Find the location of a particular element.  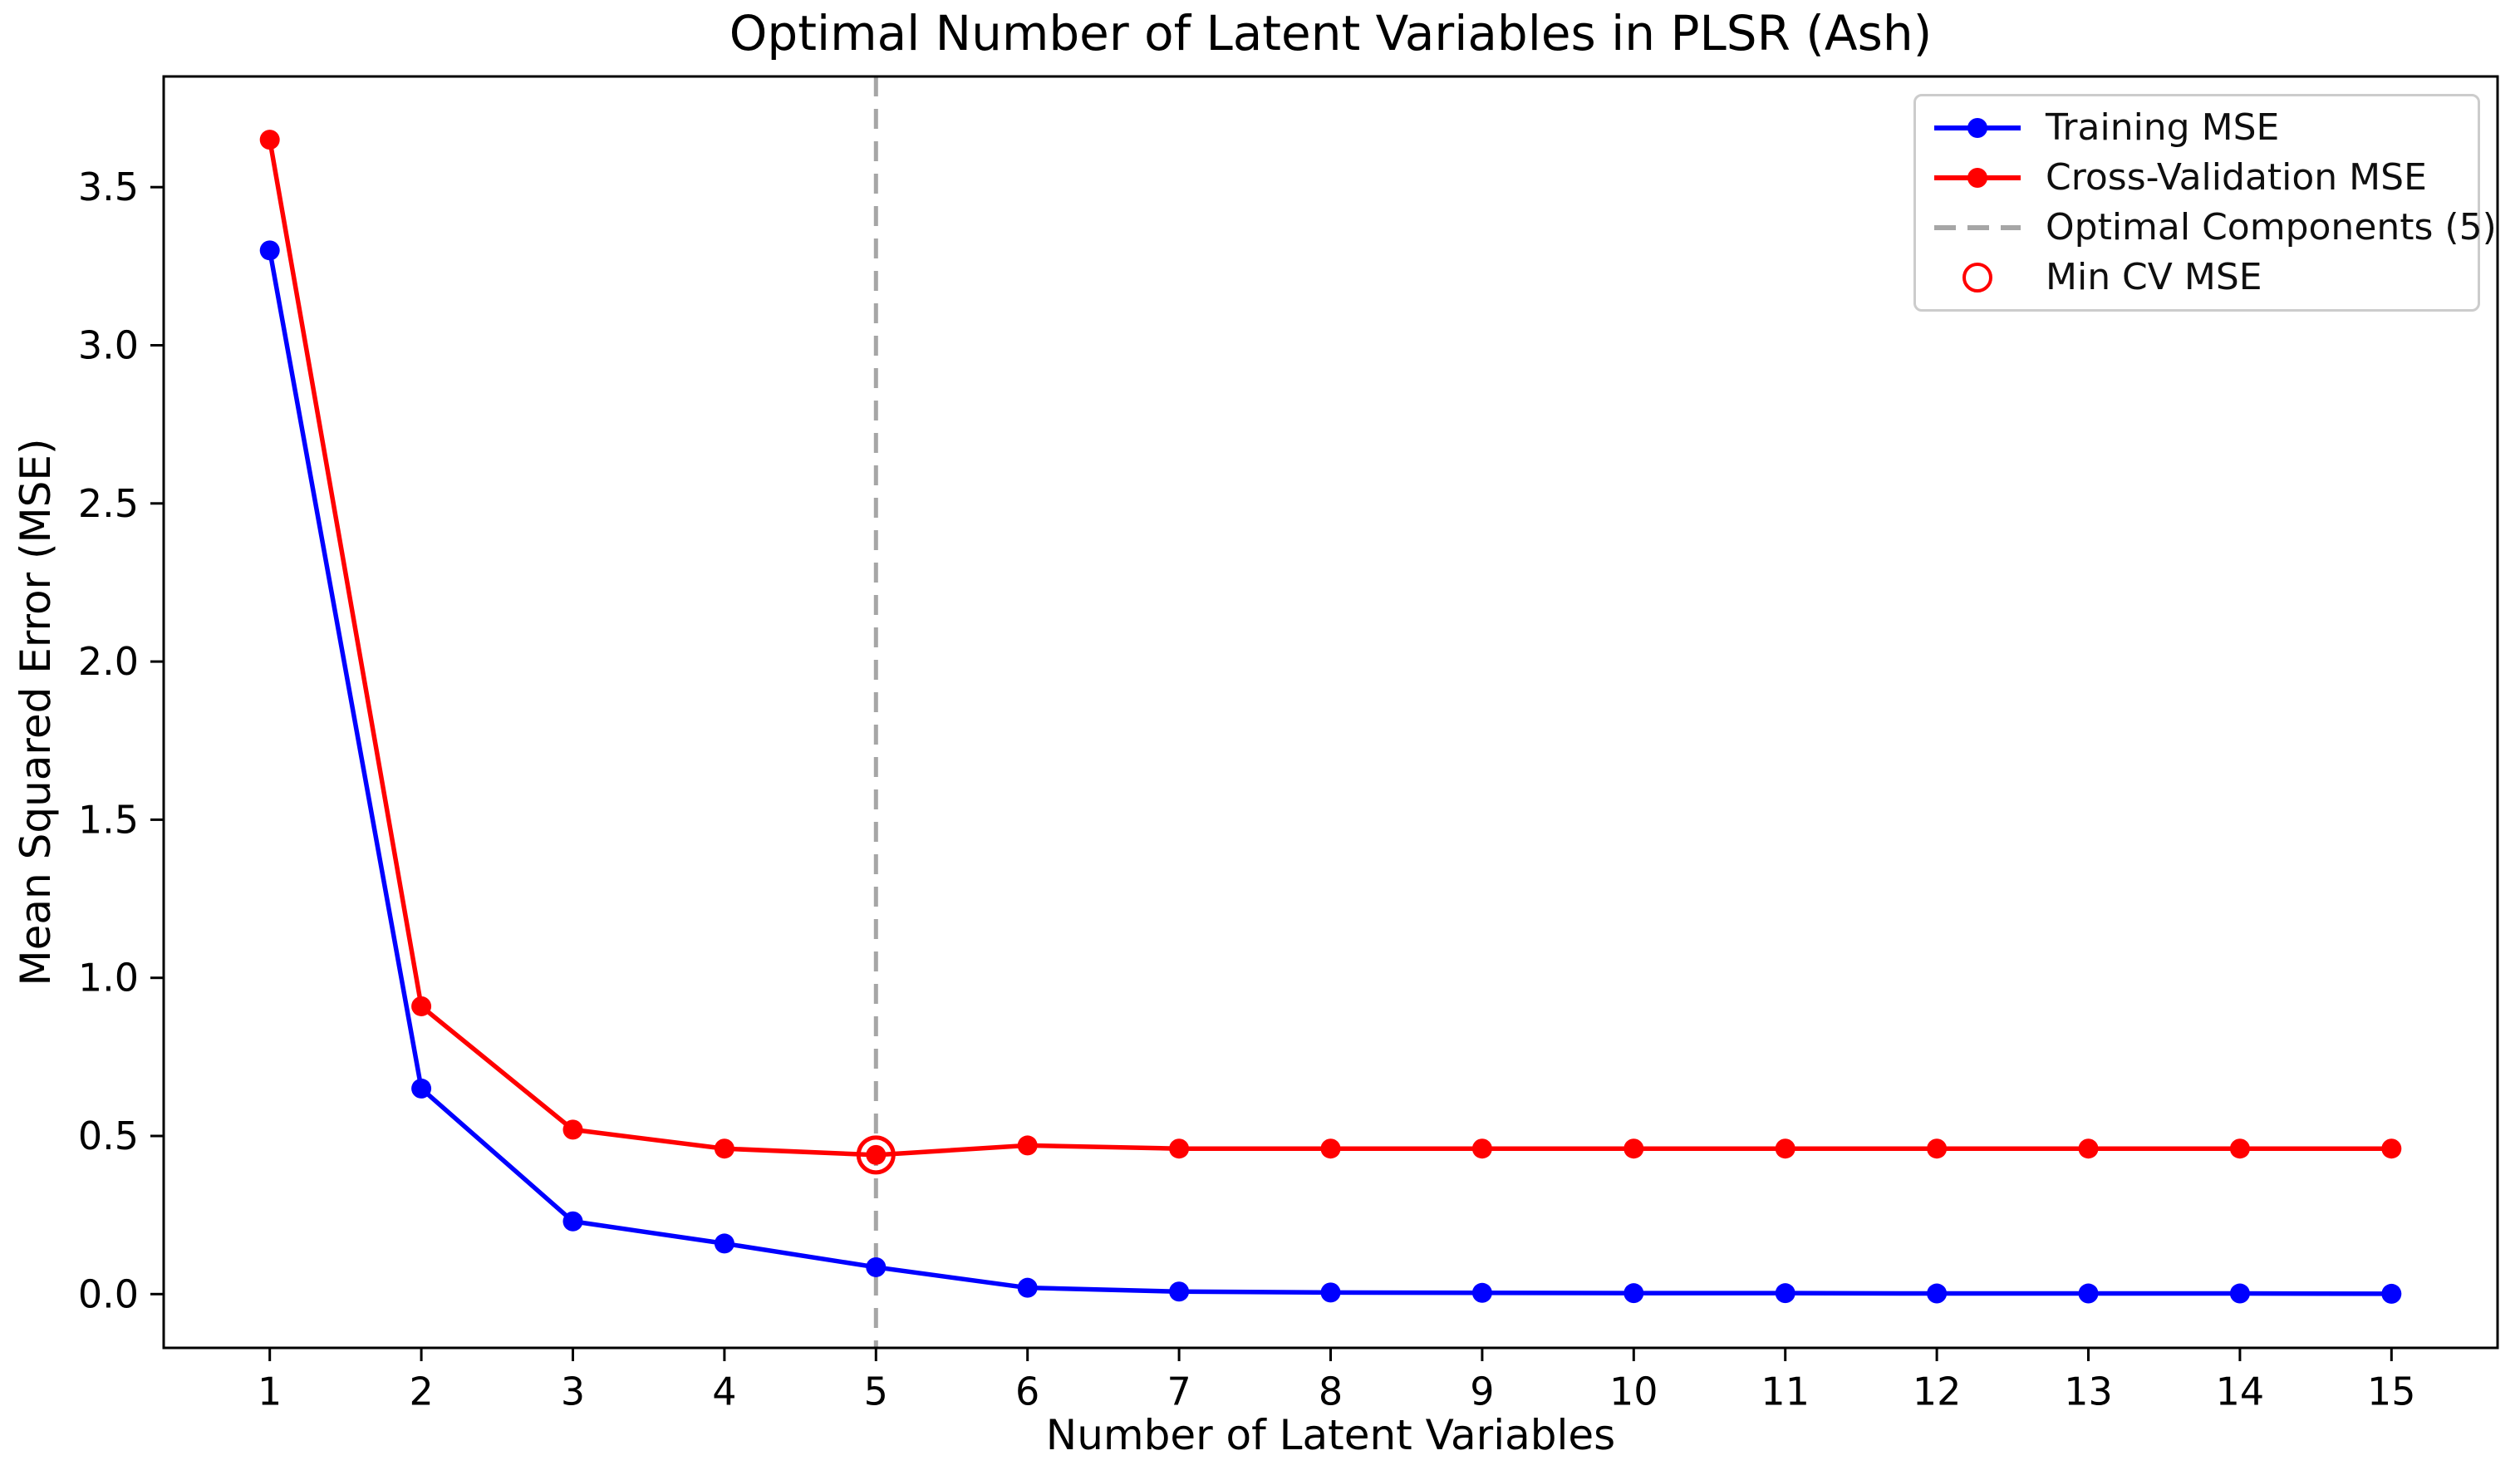

x-tick-label-6: 6 is located at coordinates (1027, 1392).